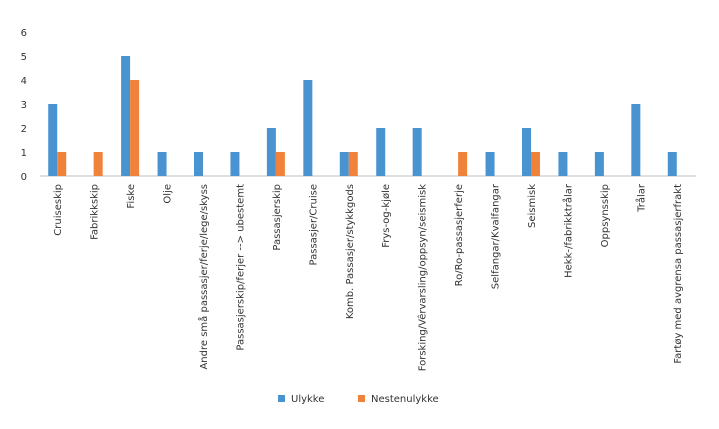  I want to click on x-tick-label: Fabrikkskip, so click(95, 212).